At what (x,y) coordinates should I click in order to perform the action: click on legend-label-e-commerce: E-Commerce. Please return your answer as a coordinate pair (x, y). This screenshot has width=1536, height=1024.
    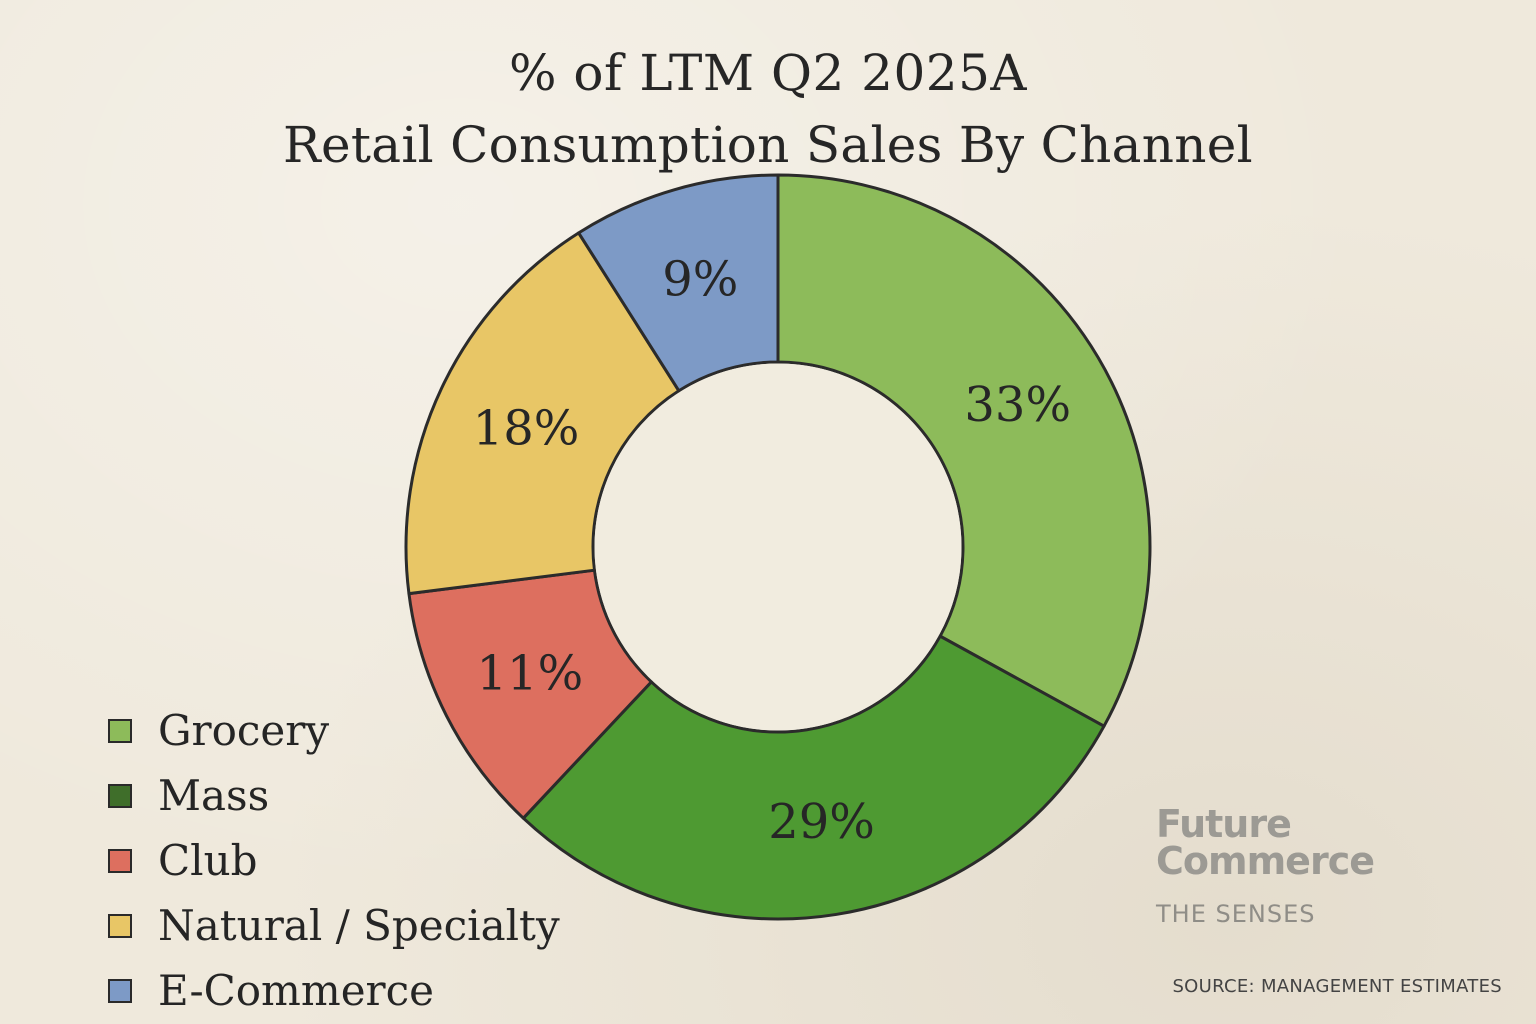
    Looking at the image, I should click on (296, 990).